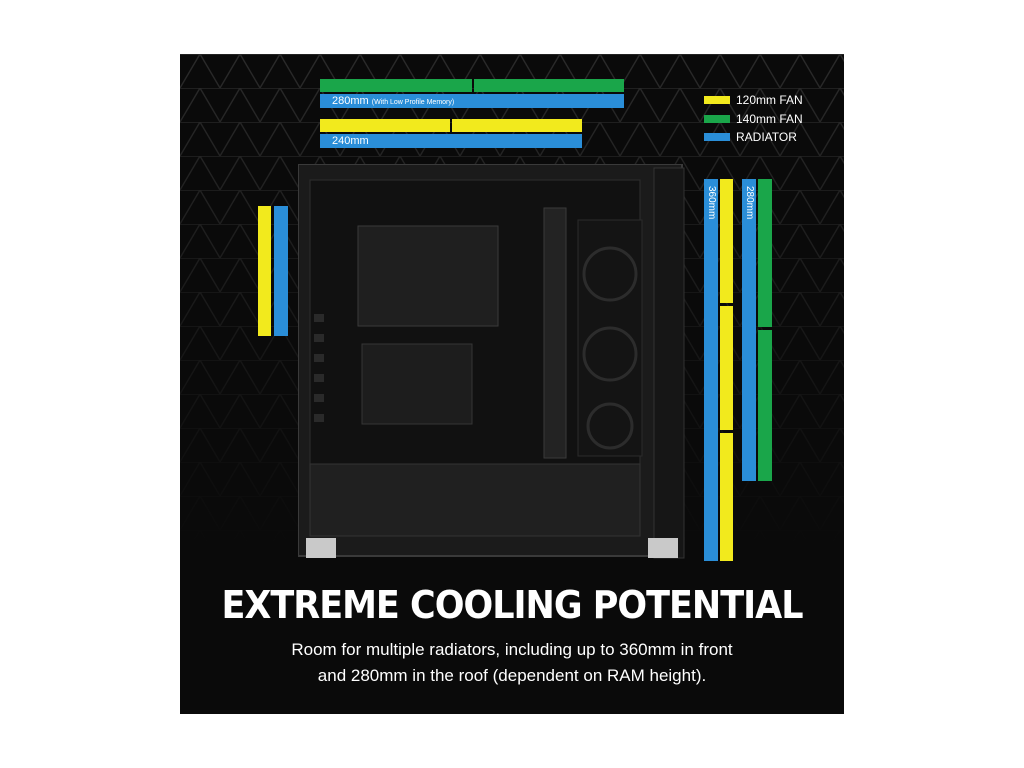 This screenshot has height=768, width=1024. Describe the element at coordinates (717, 119) in the screenshot. I see `legend-green-swatch` at that location.